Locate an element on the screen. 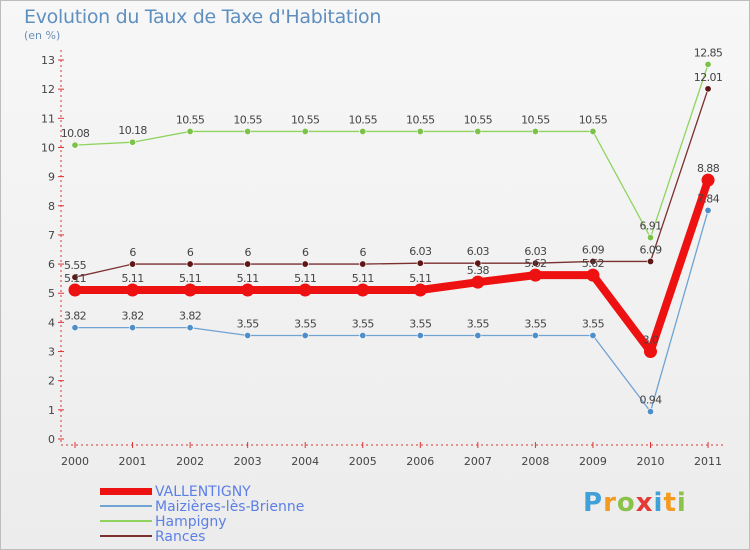 The width and height of the screenshot is (750, 550). data-label: 8.88 is located at coordinates (708, 168).